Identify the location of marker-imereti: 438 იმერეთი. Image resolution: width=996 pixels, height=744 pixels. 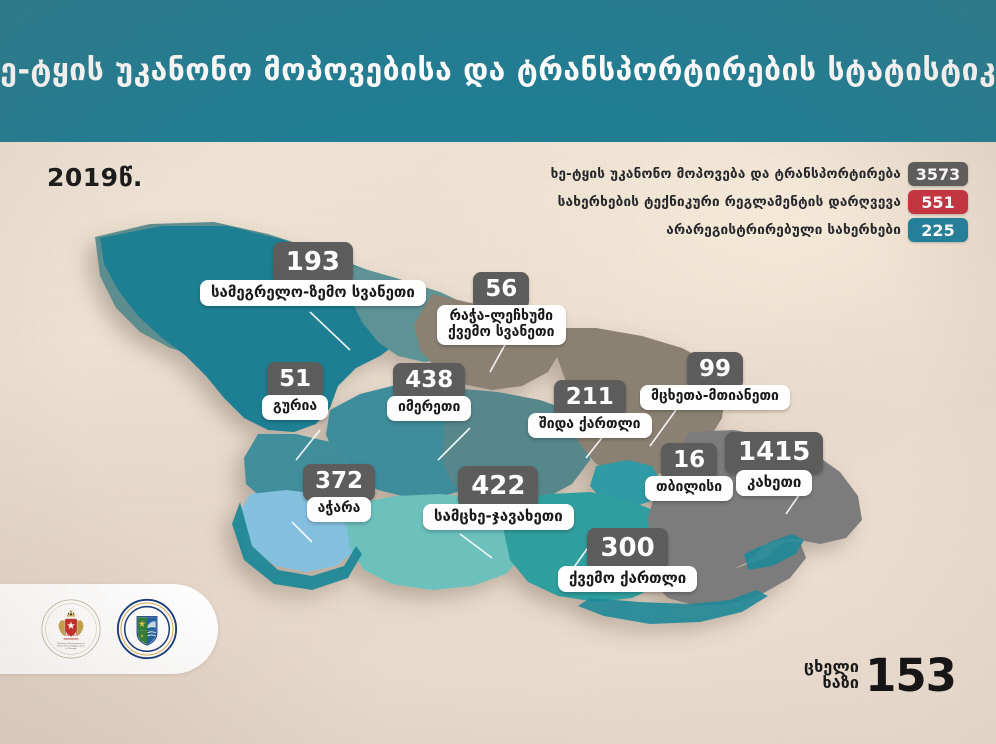
(429, 392).